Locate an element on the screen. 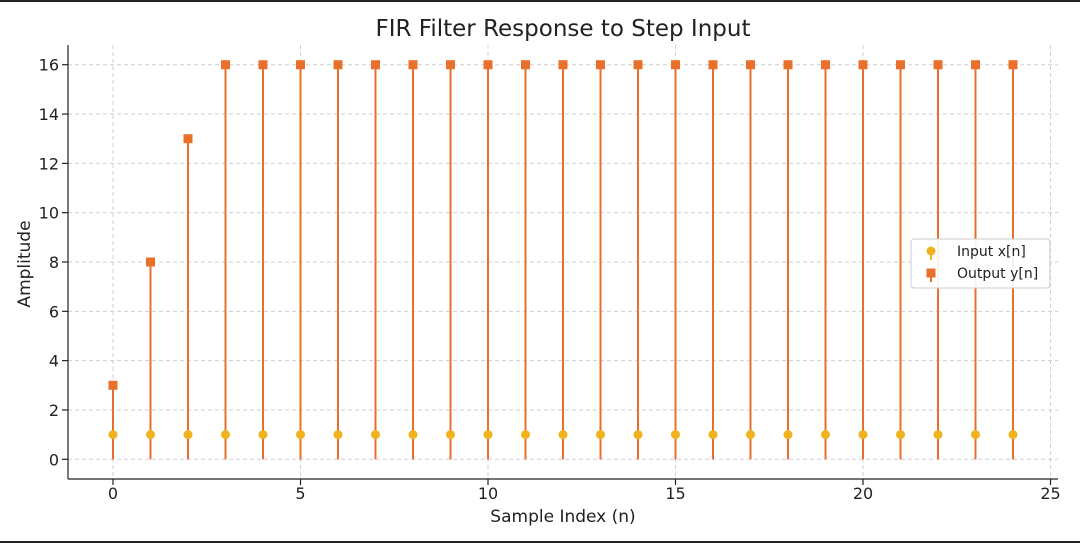 Image resolution: width=1080 pixels, height=545 pixels. x-tick-label: 15 is located at coordinates (675, 493).